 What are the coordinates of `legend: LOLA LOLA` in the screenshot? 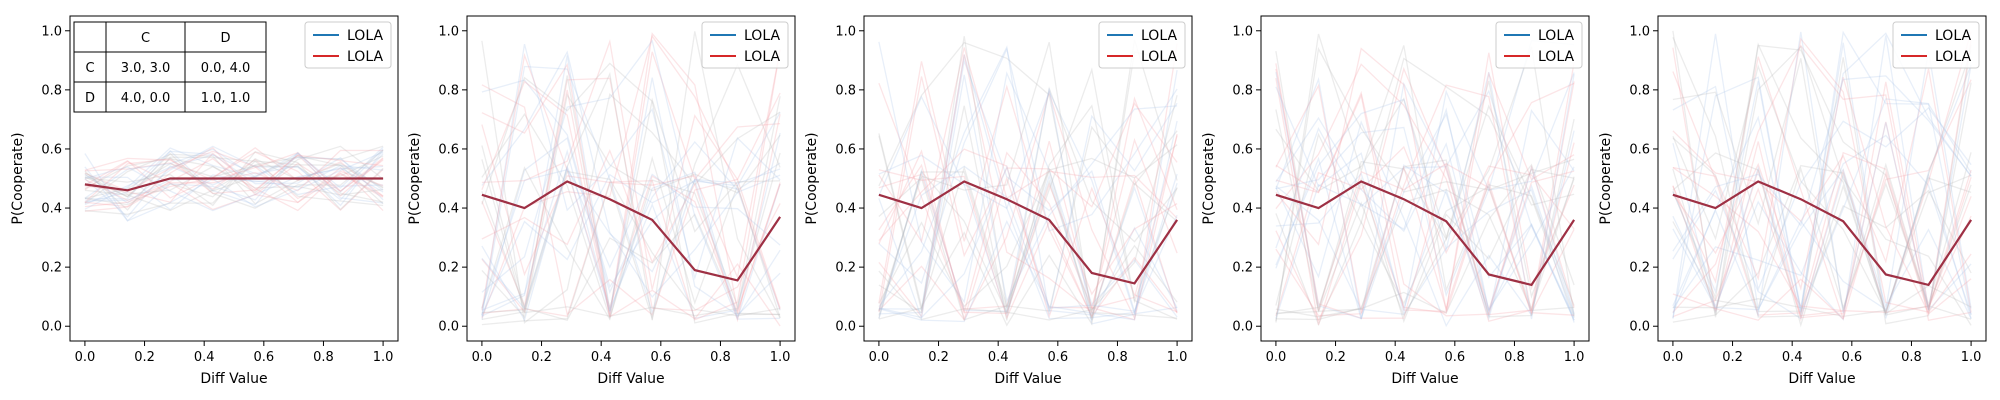 It's located at (348, 45).